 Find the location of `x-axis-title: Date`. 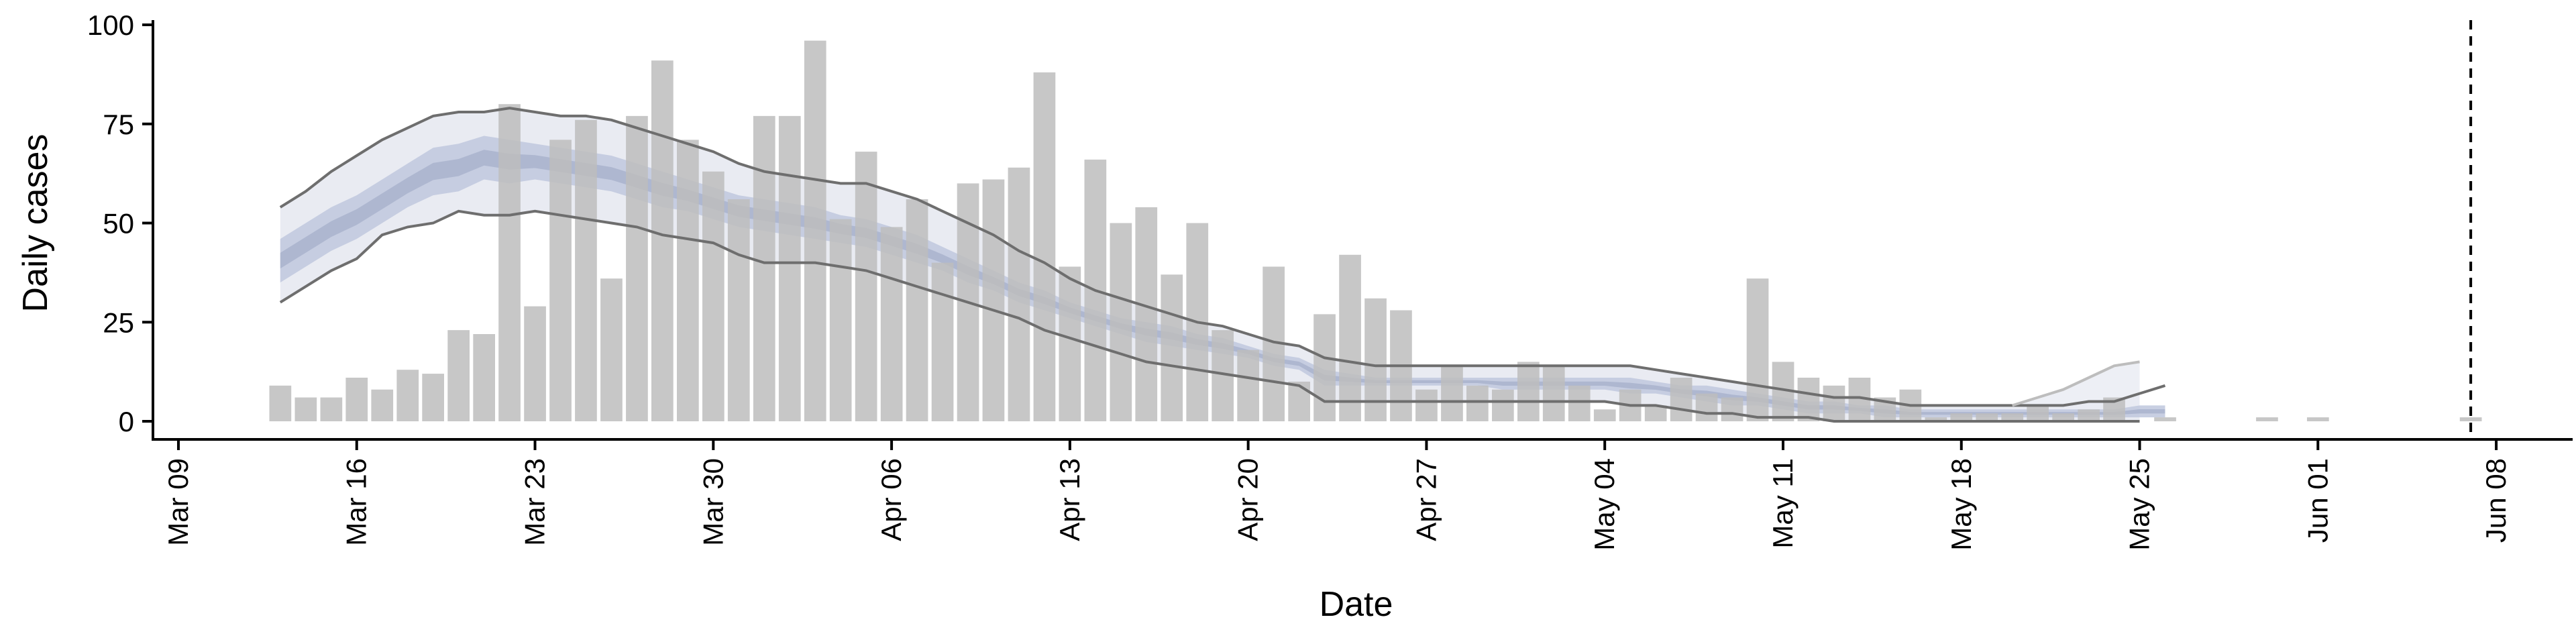

x-axis-title: Date is located at coordinates (1356, 604).